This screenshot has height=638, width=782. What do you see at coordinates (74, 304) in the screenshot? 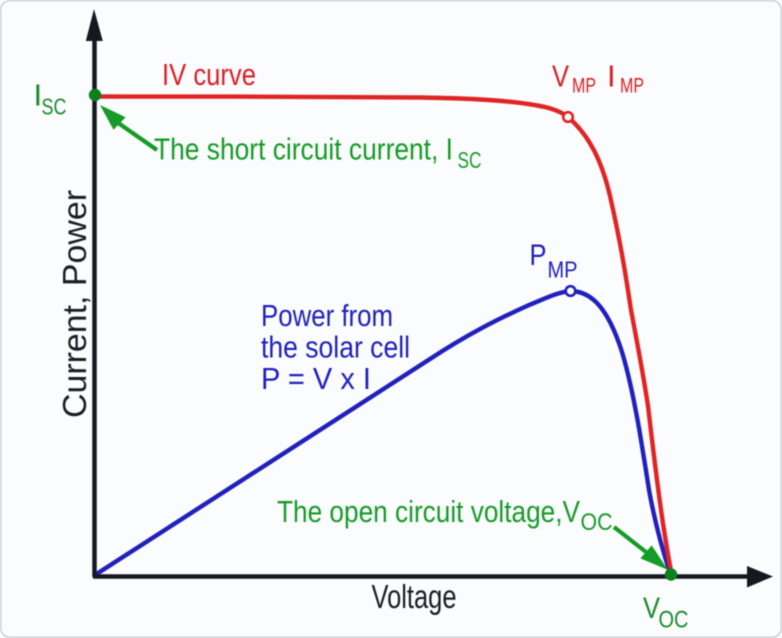
I see `svg-text: Current, Power` at bounding box center [74, 304].